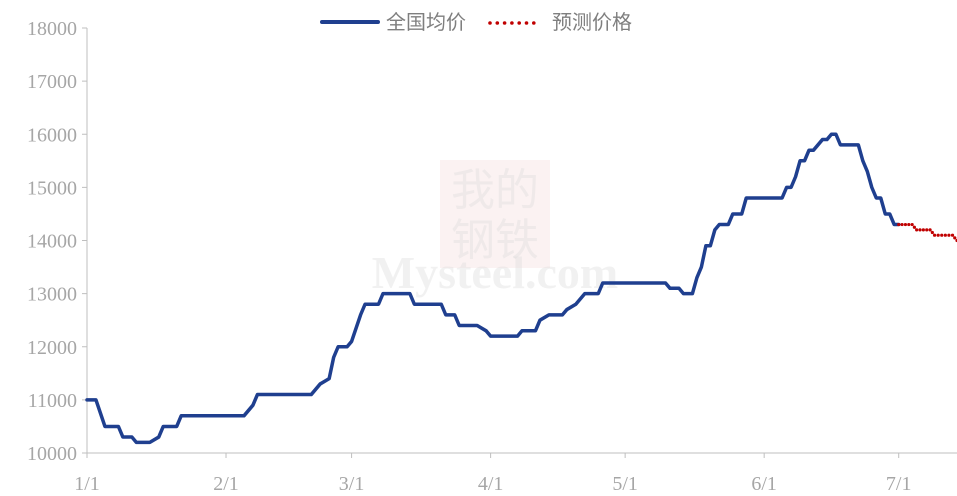  What do you see at coordinates (495, 272) in the screenshot?
I see `svg-text: Mysteel.com` at bounding box center [495, 272].